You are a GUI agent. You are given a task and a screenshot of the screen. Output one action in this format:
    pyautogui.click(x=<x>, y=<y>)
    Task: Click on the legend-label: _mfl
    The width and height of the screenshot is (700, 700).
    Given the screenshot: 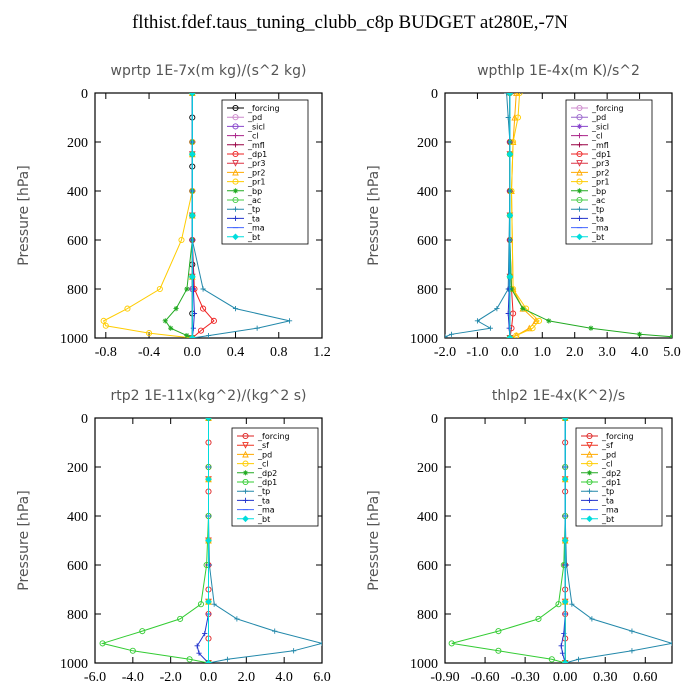 What is the action you would take?
    pyautogui.click(x=256, y=145)
    